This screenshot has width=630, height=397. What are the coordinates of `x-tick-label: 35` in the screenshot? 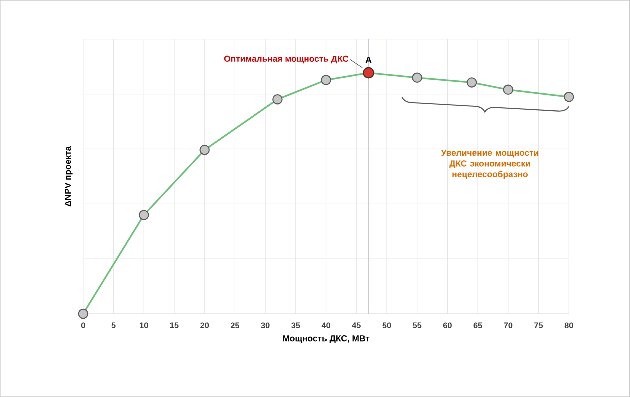 It's located at (296, 325).